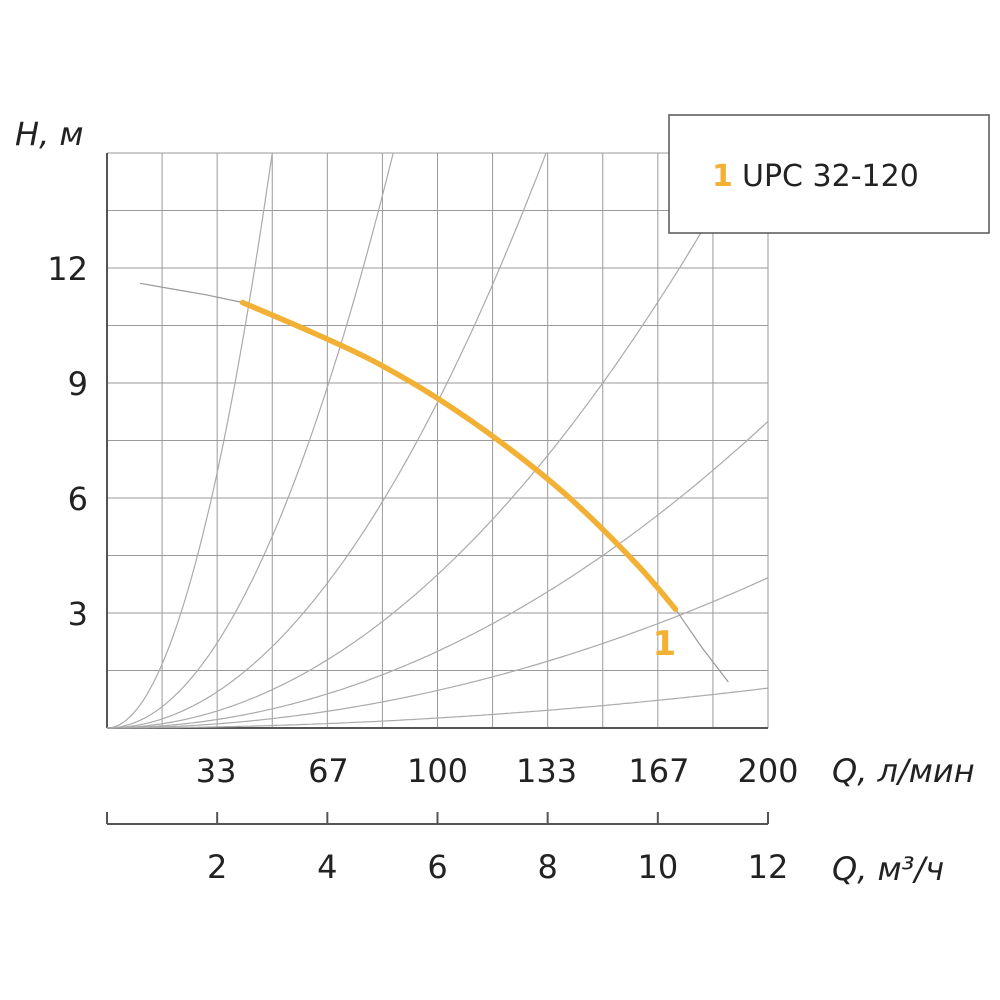  What do you see at coordinates (49, 134) in the screenshot?
I see `y-axis-title: H, м` at bounding box center [49, 134].